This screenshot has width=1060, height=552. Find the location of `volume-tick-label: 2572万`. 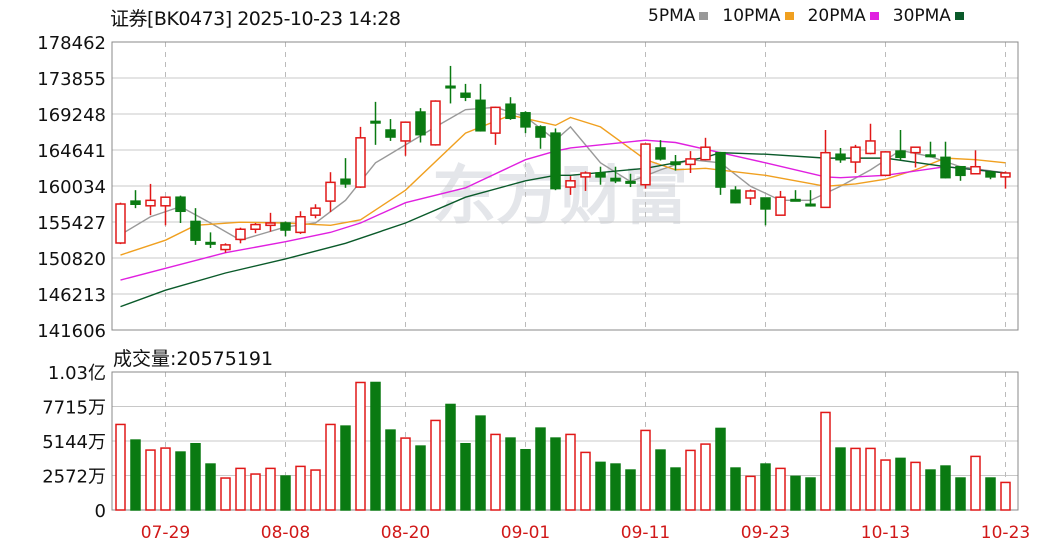

volume-tick-label: 2572万 is located at coordinates (74, 477).